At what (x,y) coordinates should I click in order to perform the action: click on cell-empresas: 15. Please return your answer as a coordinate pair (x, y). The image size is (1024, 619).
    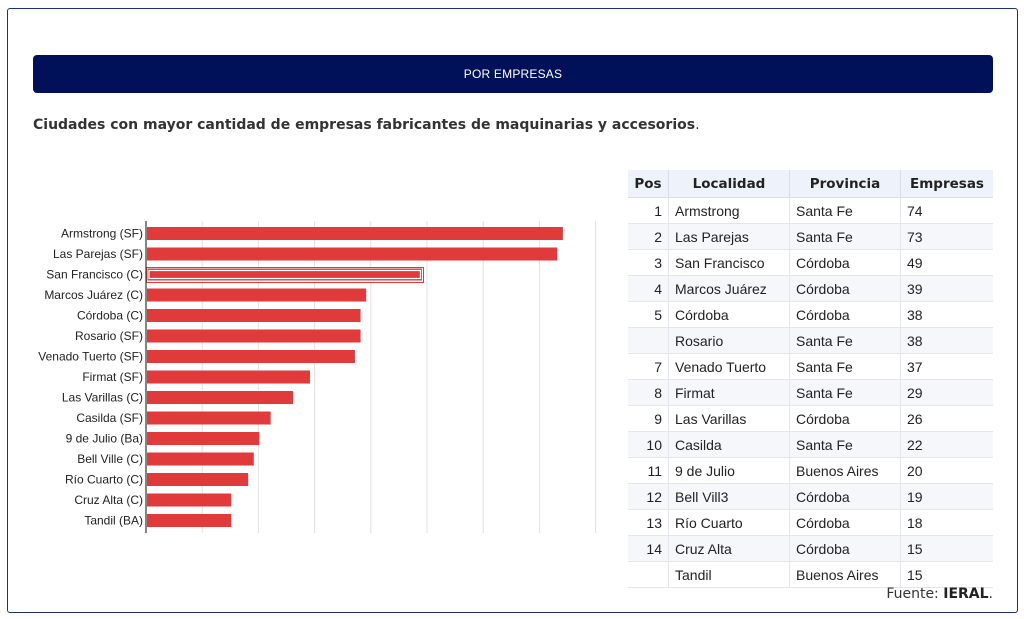
    Looking at the image, I should click on (946, 548).